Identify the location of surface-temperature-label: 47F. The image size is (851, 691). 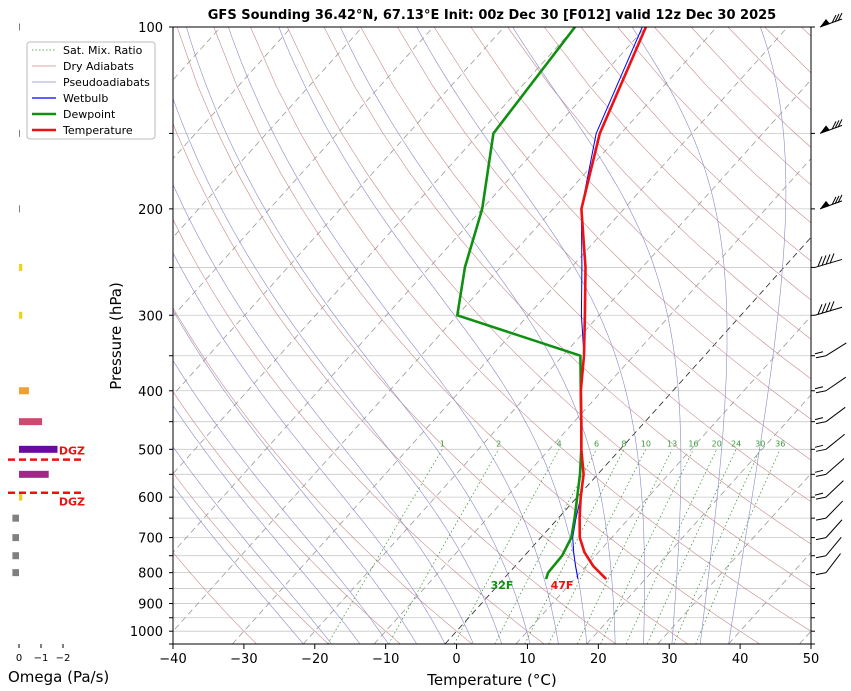
(562, 585).